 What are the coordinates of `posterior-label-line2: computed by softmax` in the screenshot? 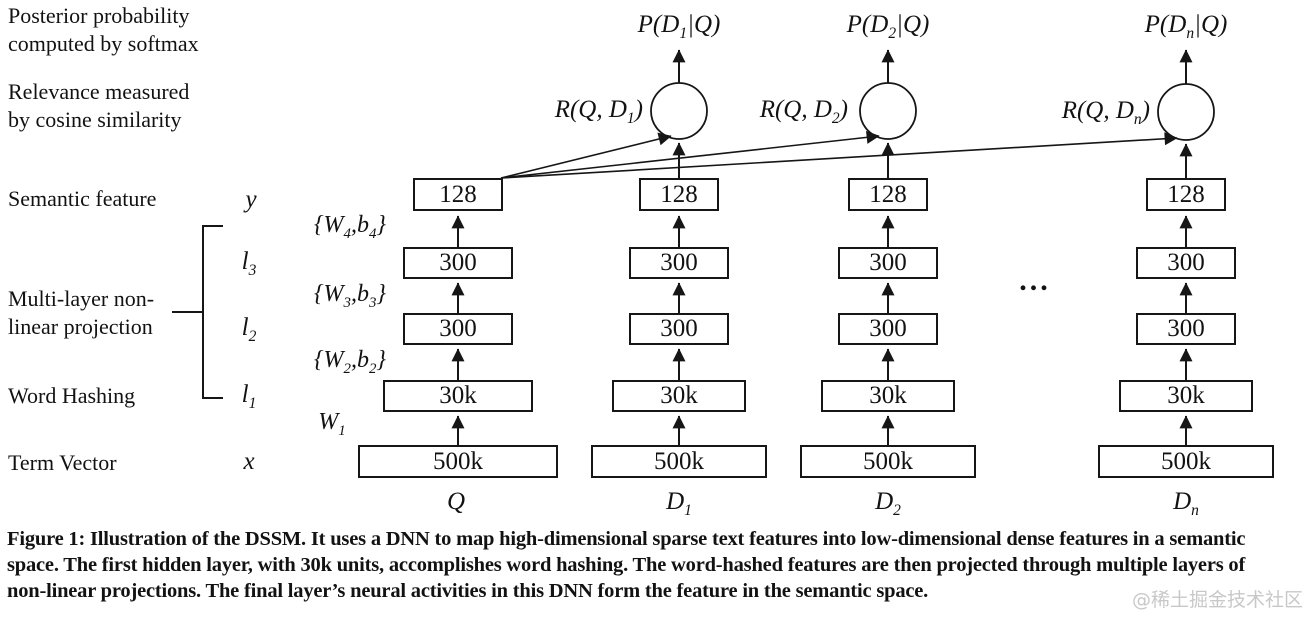 It's located at (103, 43).